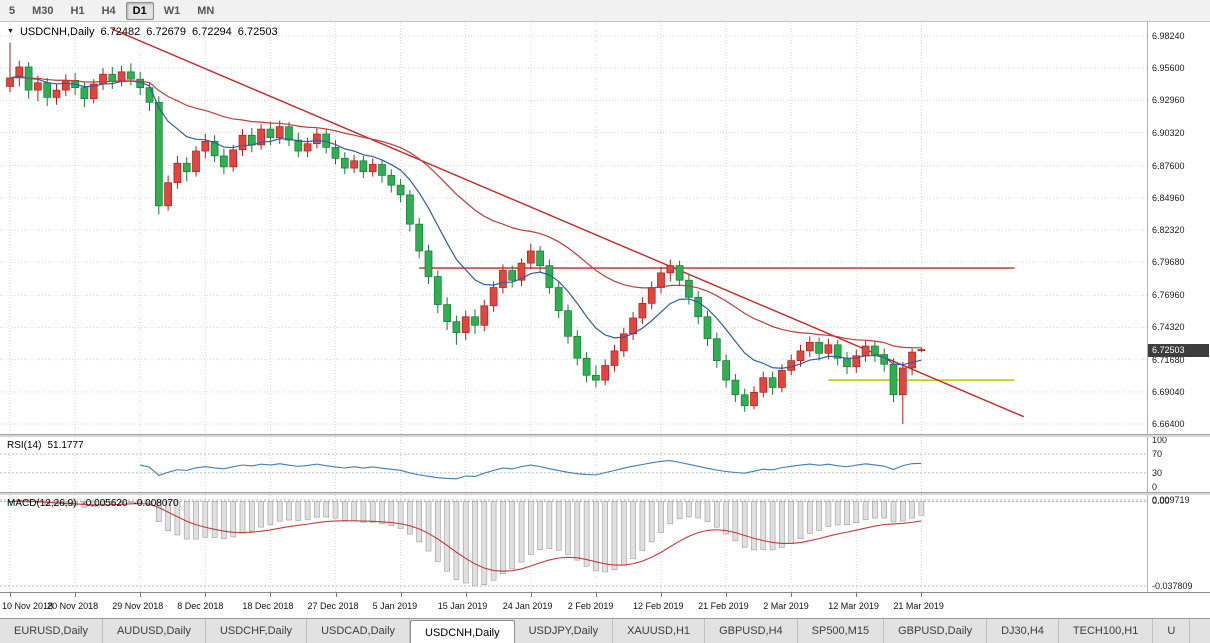 The height and width of the screenshot is (643, 1210). What do you see at coordinates (1168, 36) in the screenshot?
I see `price-axis-label: 6.98240` at bounding box center [1168, 36].